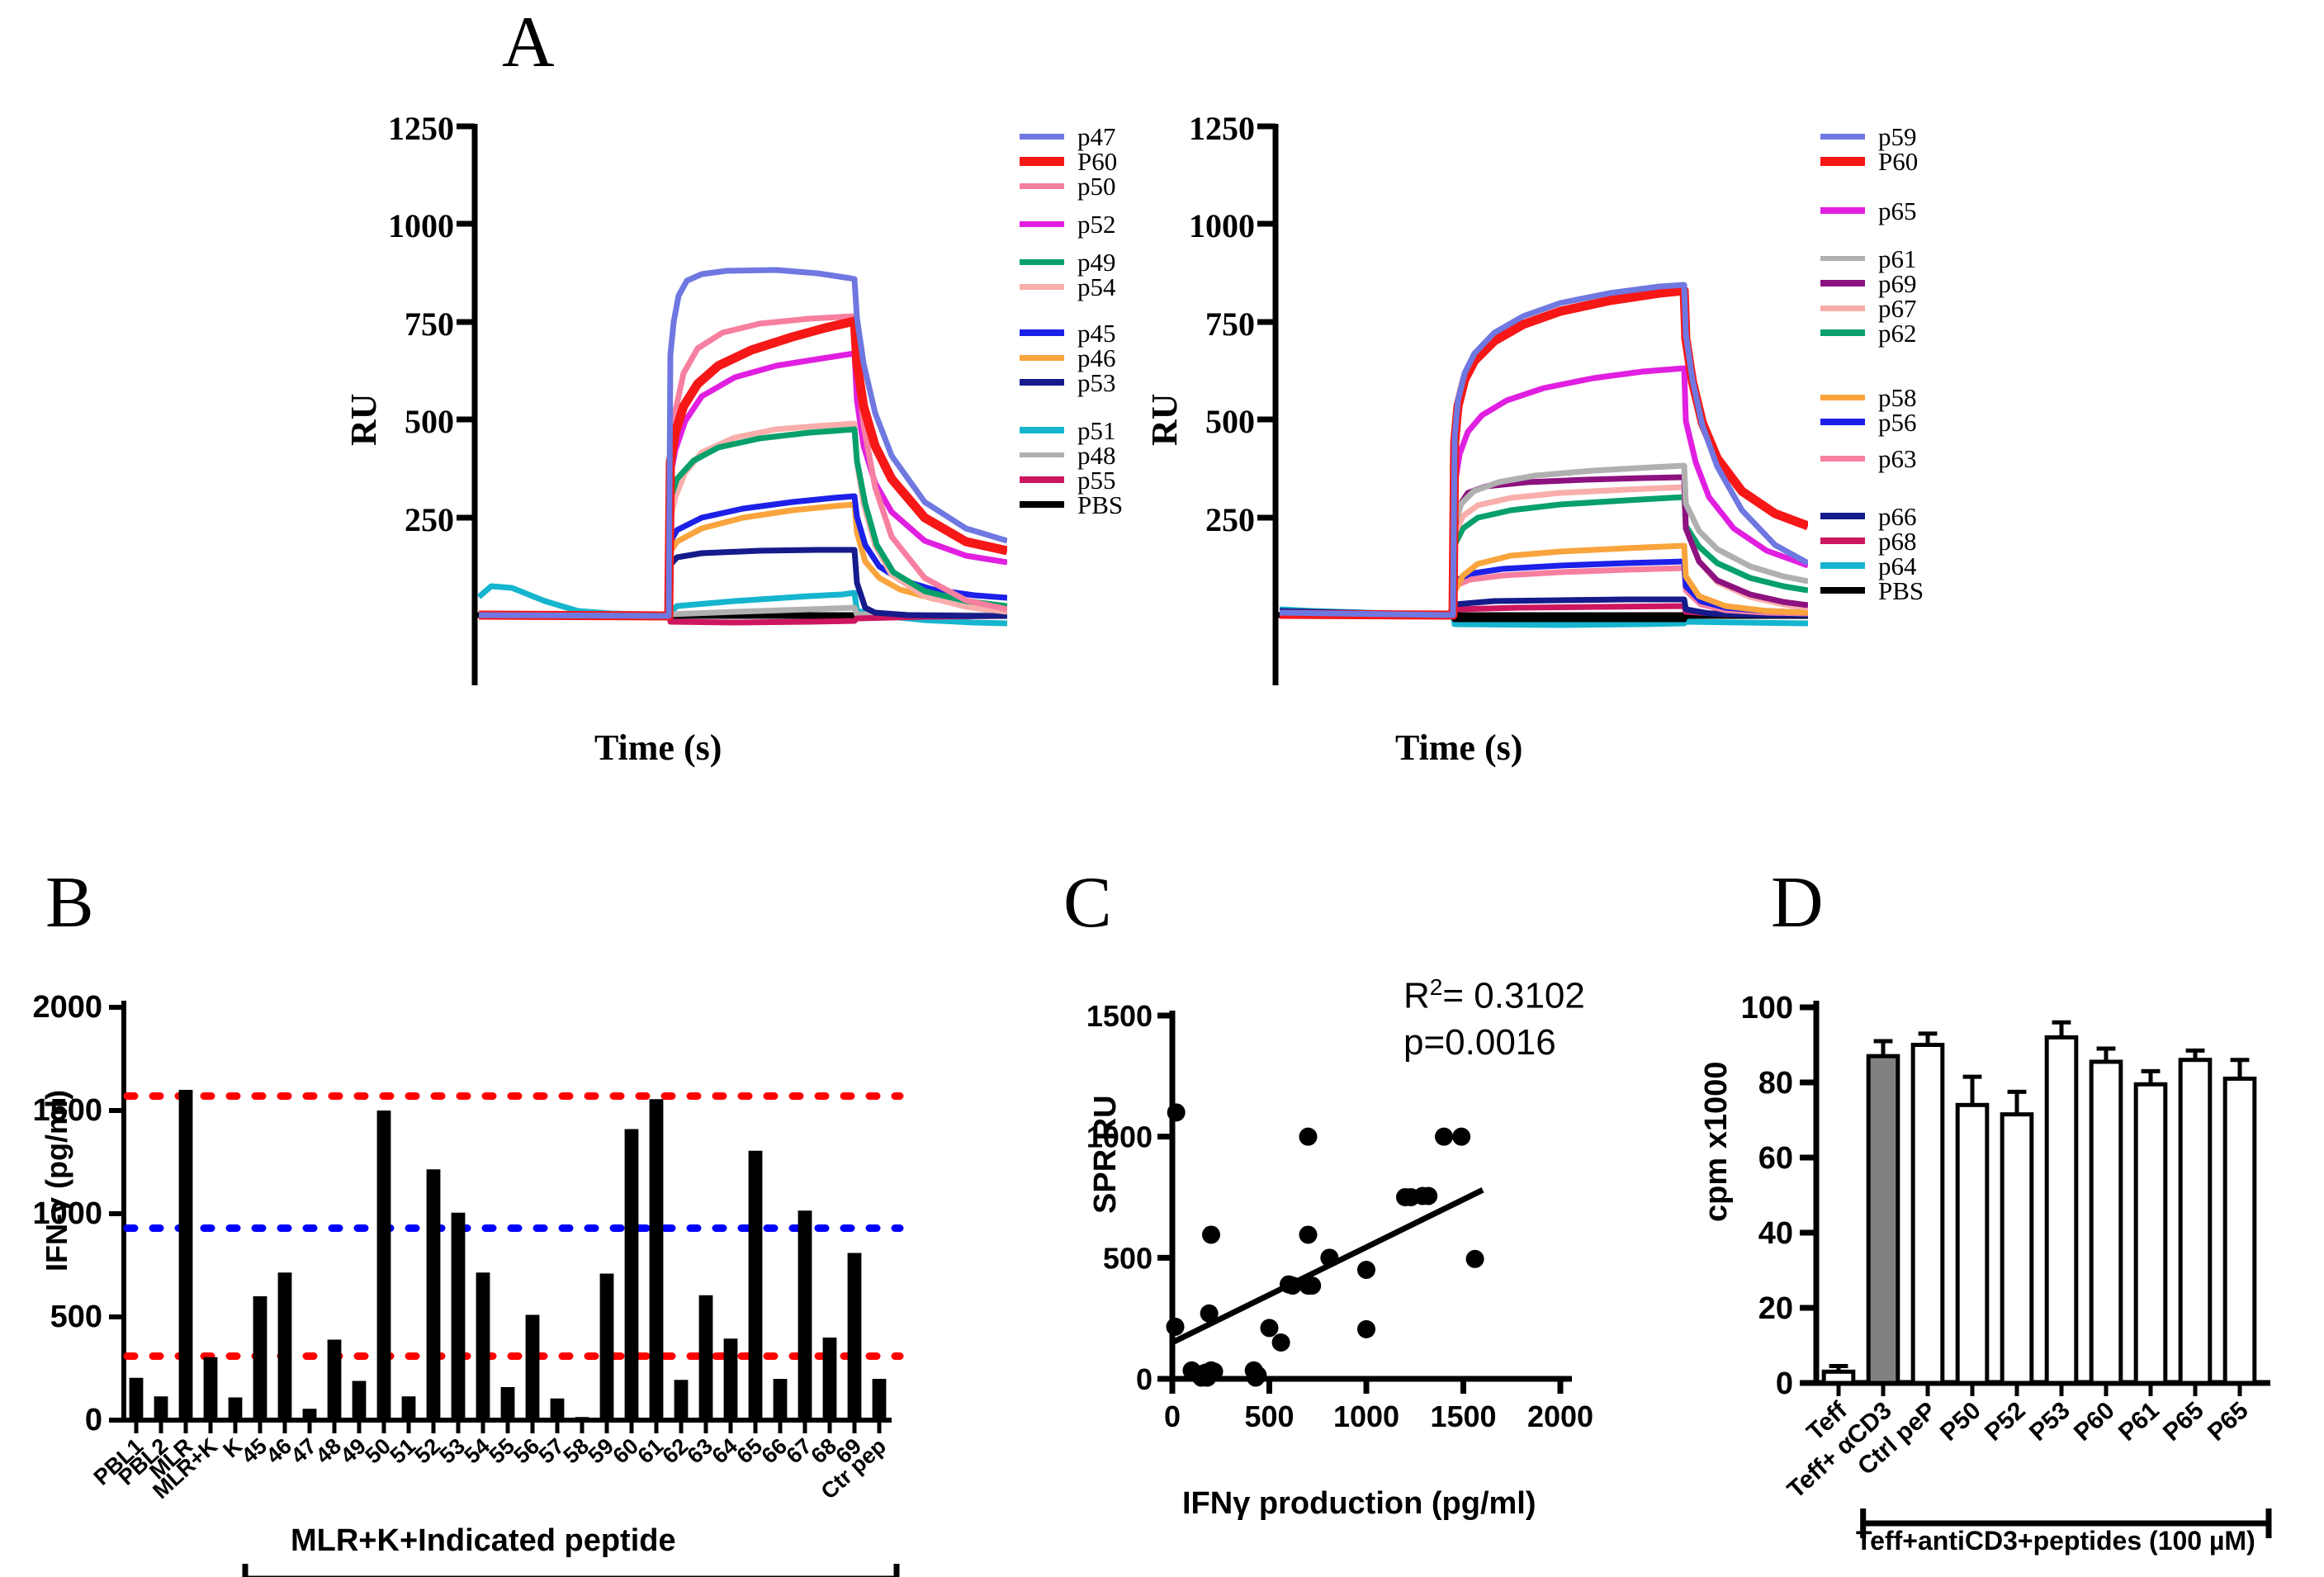 This screenshot has height=1577, width=2324. Describe the element at coordinates (1459, 747) in the screenshot. I see `spr-right-x-axis-title: Time (s)` at that location.